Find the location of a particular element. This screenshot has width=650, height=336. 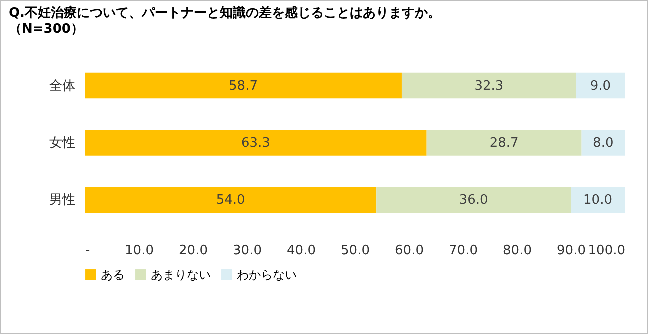

chart-title: Q.不妊治療について、パートナーと知識の差を感じることはありますか。 is located at coordinates (225, 13).